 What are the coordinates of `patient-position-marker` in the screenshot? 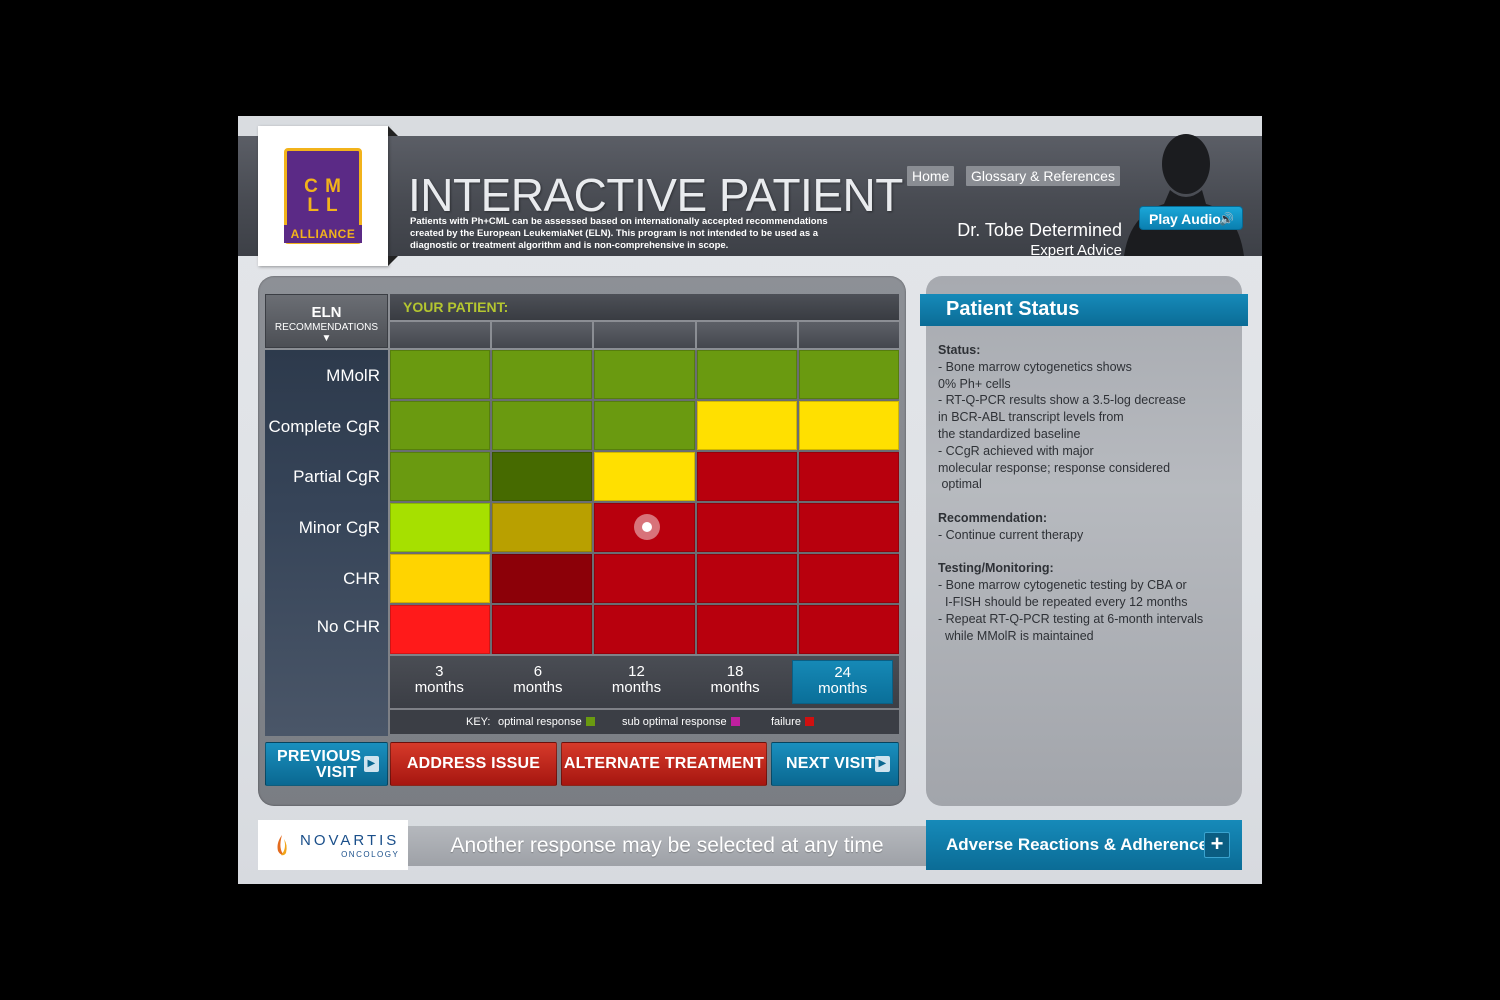 It's located at (647, 527).